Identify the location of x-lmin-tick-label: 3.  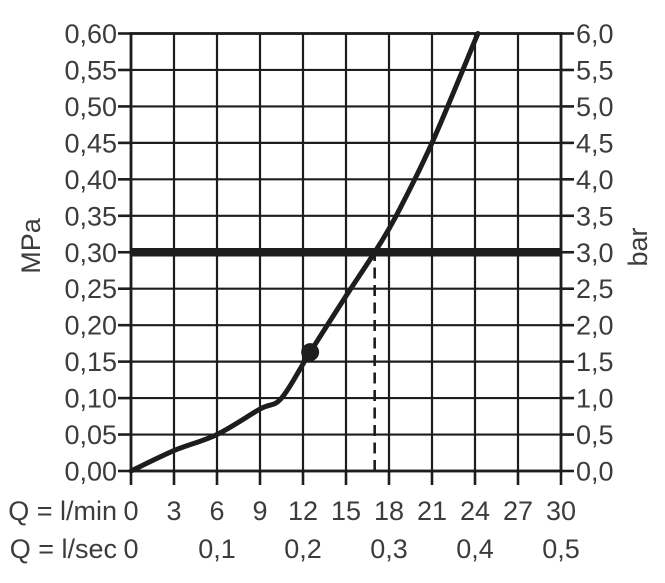
(173, 511).